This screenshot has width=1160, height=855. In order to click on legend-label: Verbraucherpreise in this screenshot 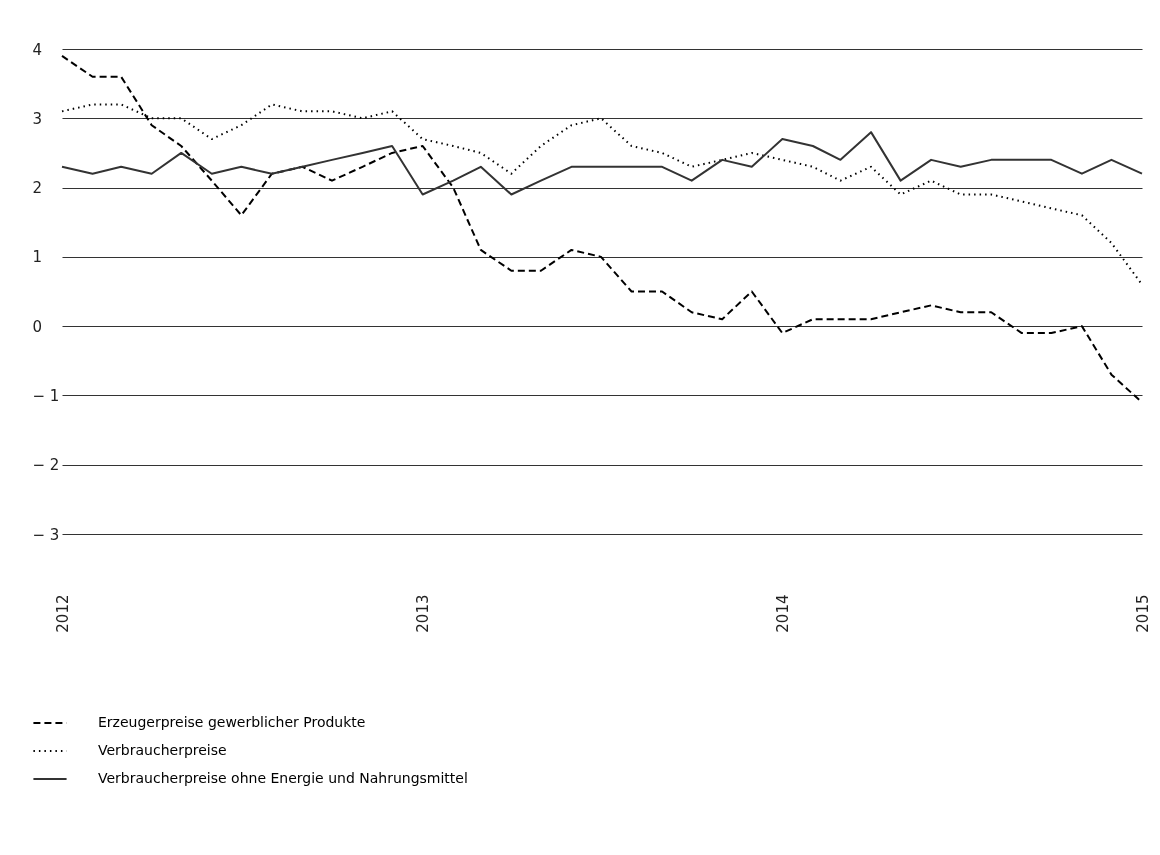, I will do `click(162, 750)`.